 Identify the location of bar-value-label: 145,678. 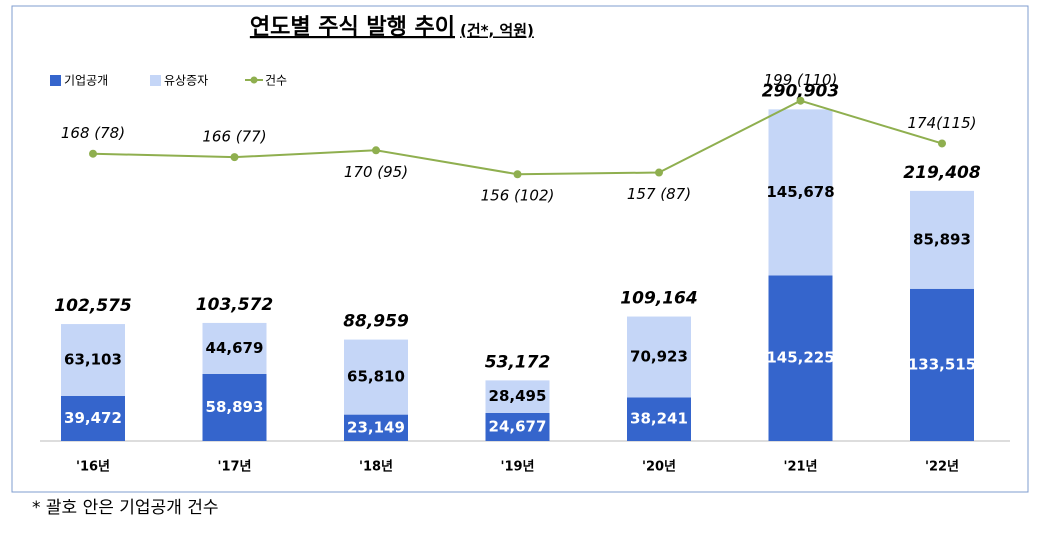
(800, 192).